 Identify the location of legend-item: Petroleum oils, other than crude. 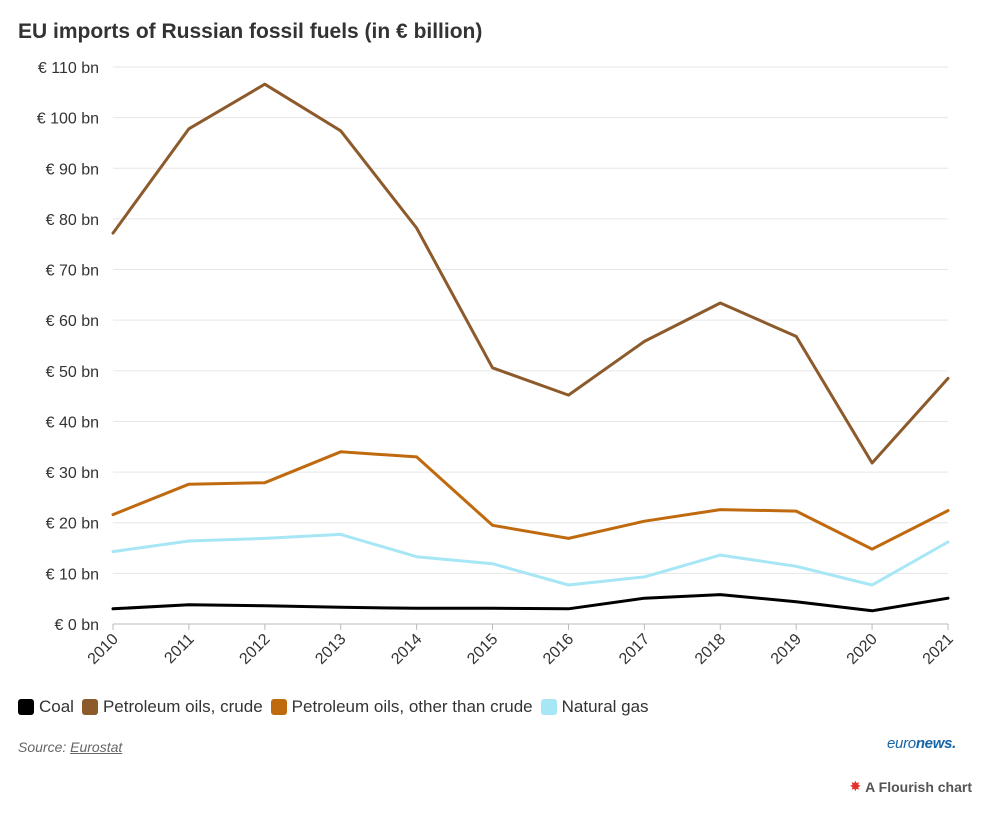
(401, 707).